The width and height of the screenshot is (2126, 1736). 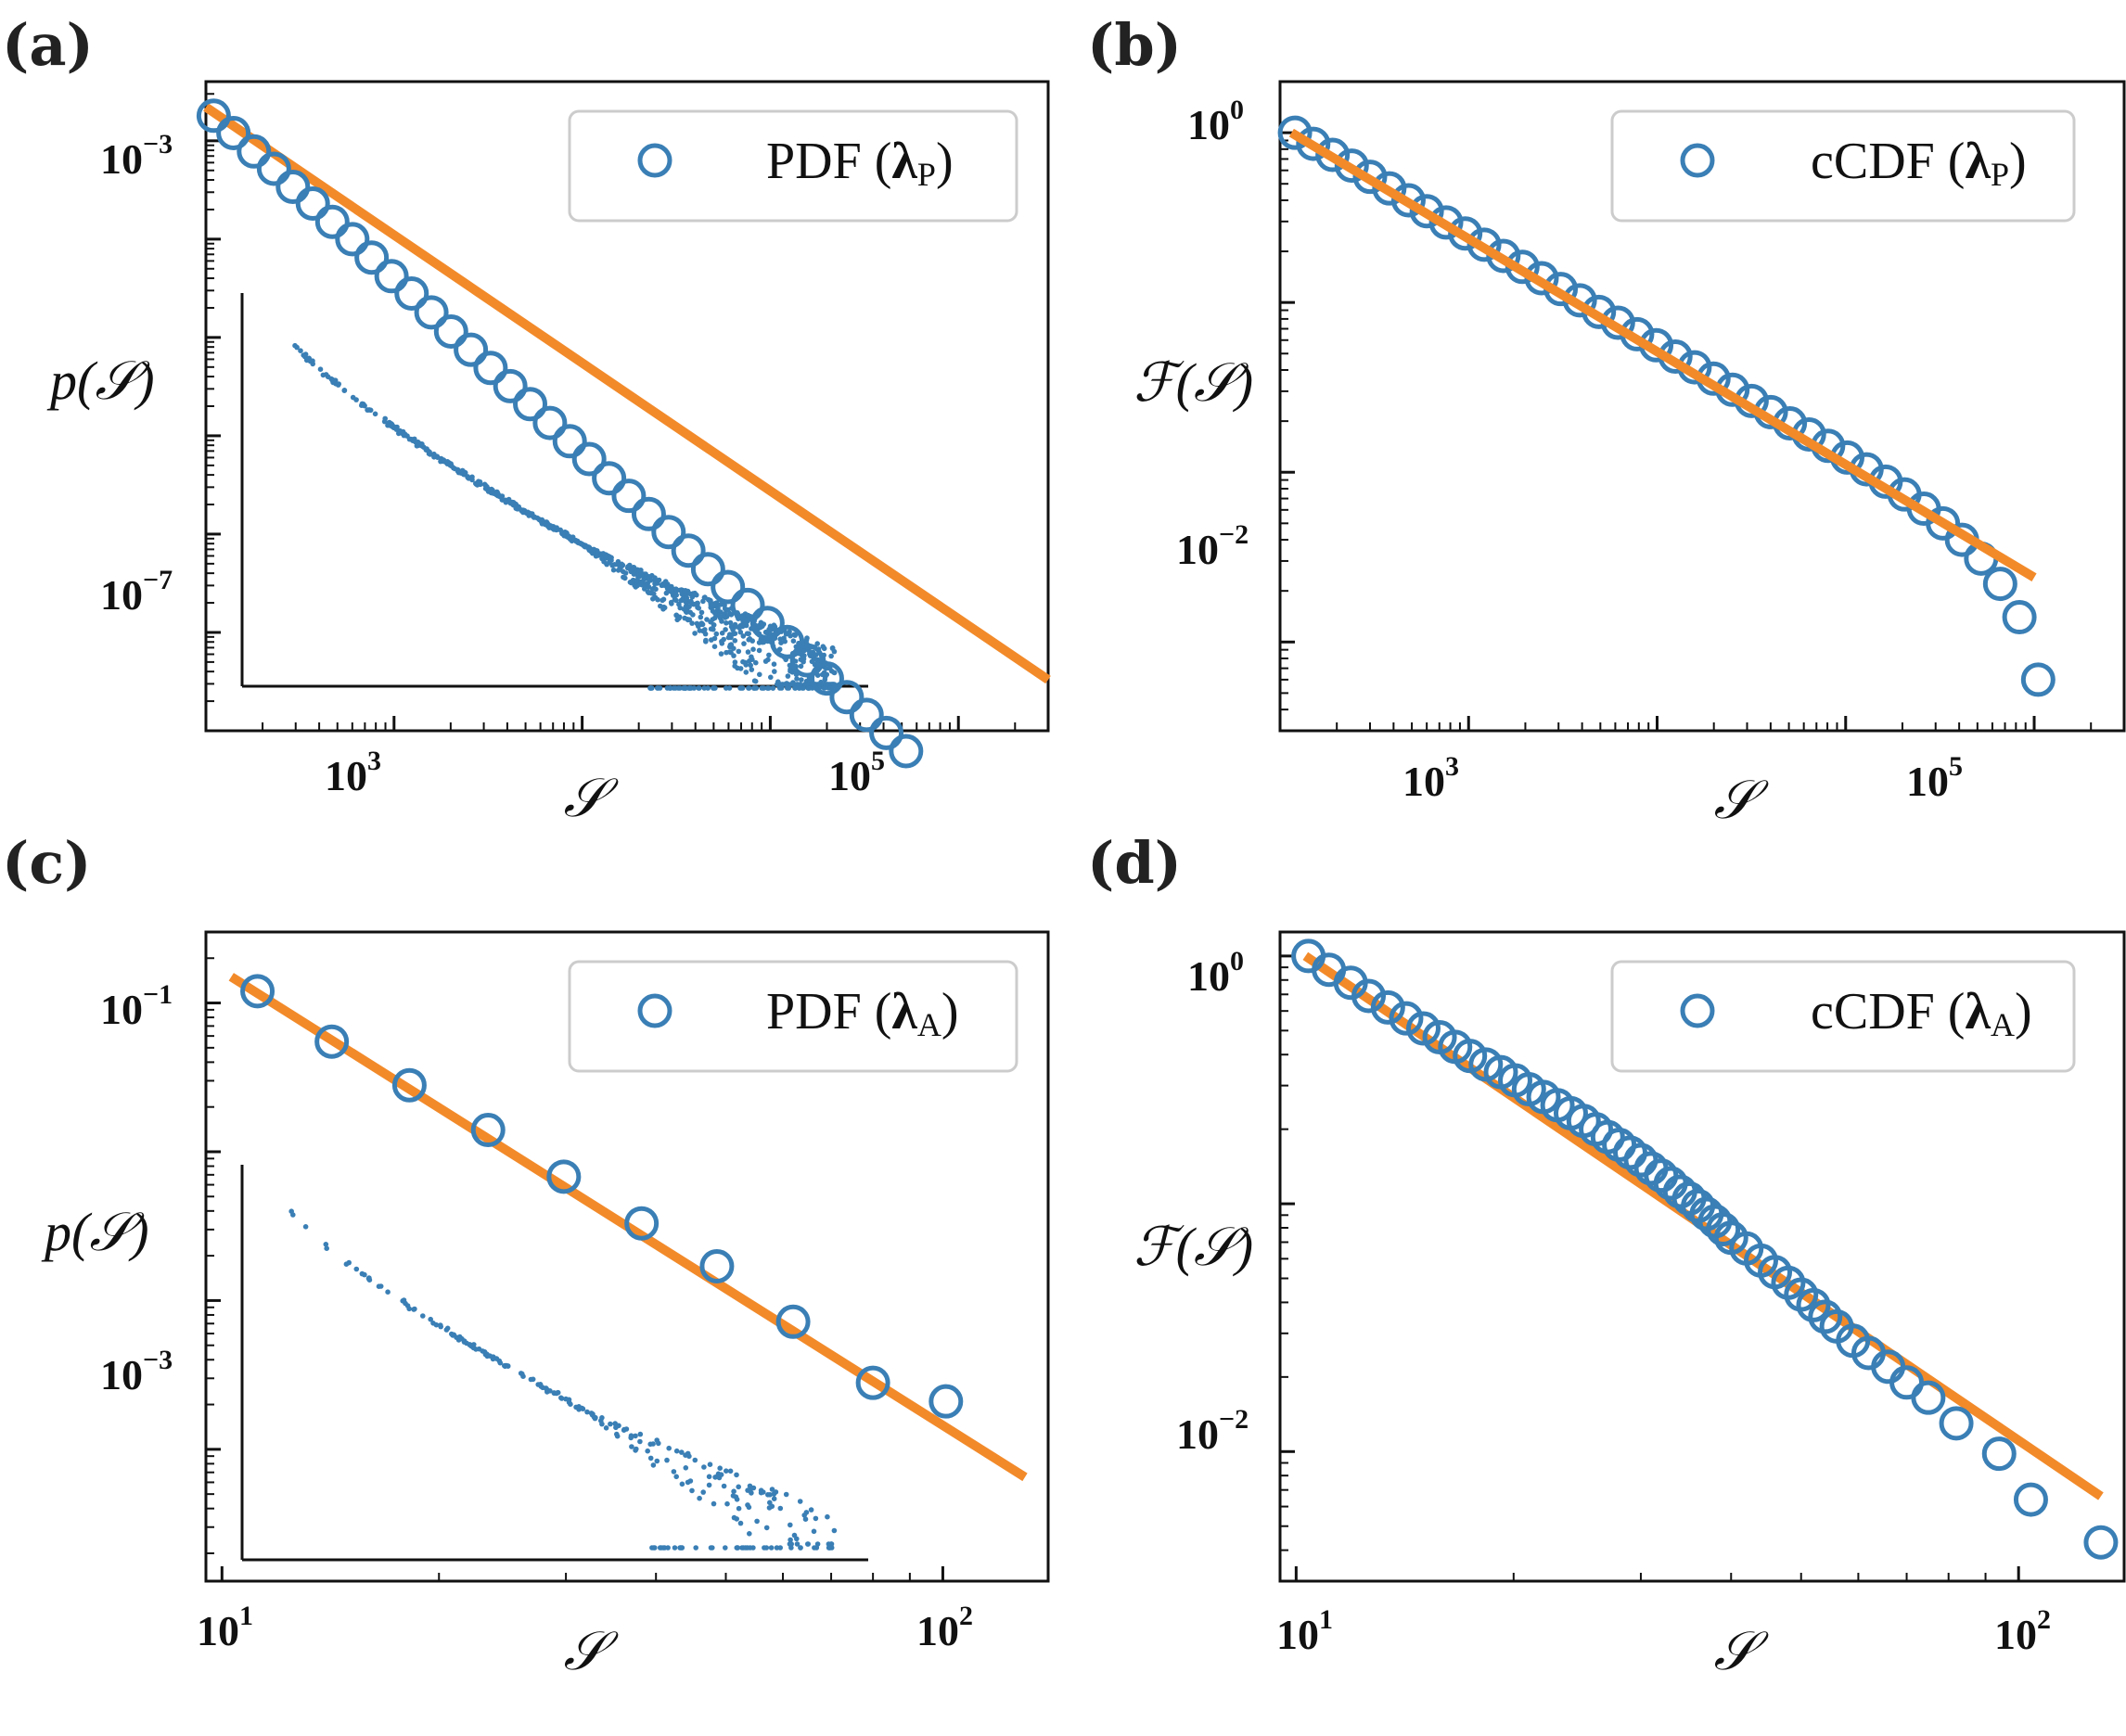 What do you see at coordinates (48, 45) in the screenshot?
I see `panel-label-a: (a)` at bounding box center [48, 45].